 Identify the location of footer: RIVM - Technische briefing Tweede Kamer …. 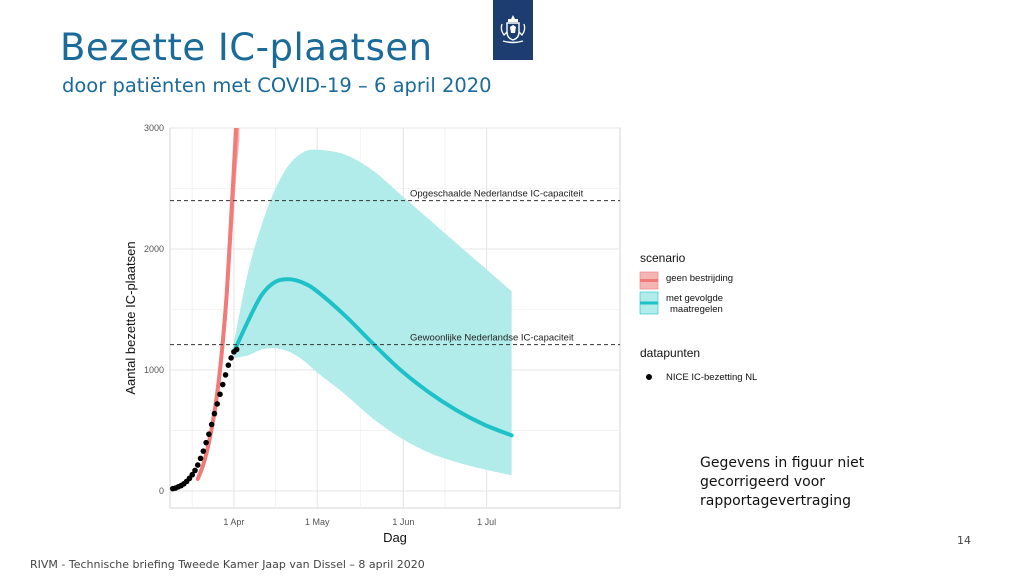
(227, 564).